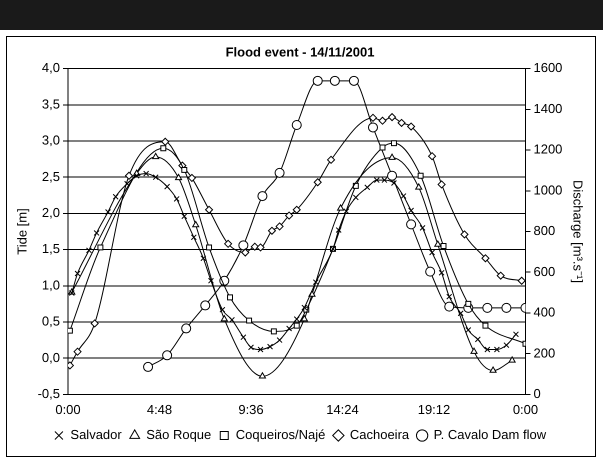 Image resolution: width=603 pixels, height=459 pixels. What do you see at coordinates (547, 190) in the screenshot?
I see `y2-tick-label: 1000` at bounding box center [547, 190].